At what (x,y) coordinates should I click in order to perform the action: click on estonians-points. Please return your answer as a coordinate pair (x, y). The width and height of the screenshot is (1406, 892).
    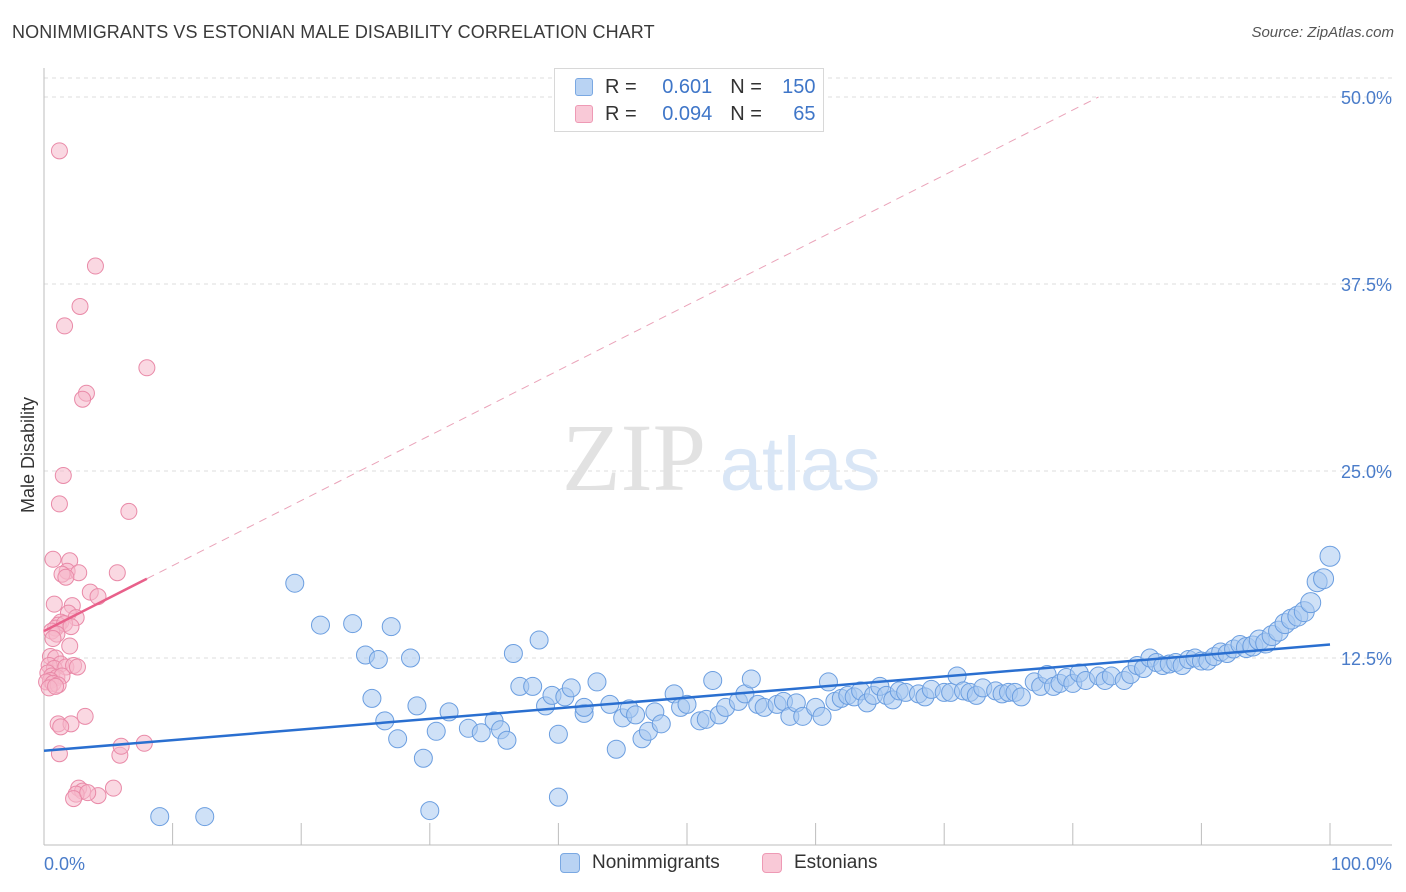
    Looking at the image, I should click on (97, 475).